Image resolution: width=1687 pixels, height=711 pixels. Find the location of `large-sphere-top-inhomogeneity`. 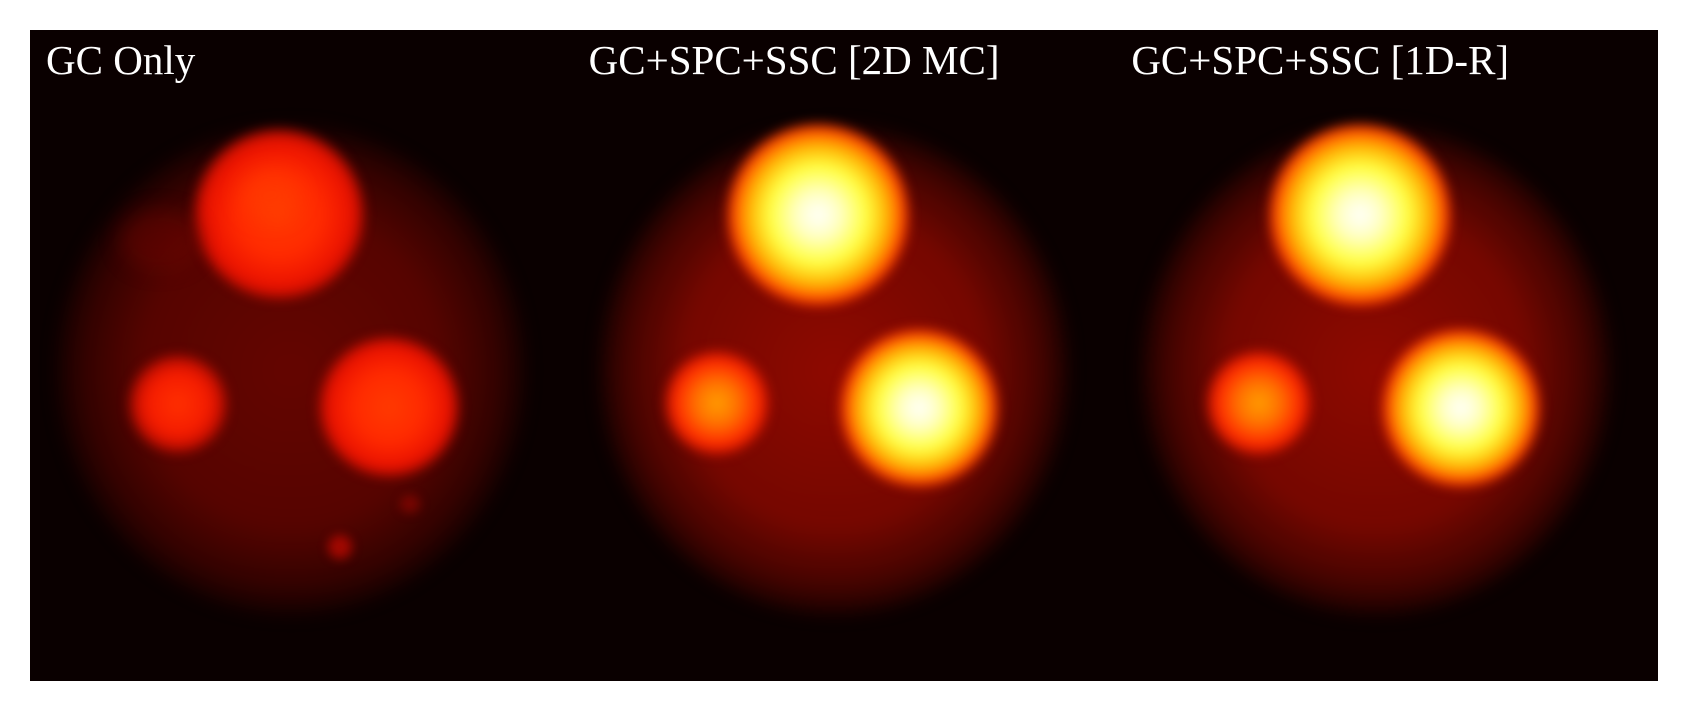

large-sphere-top-inhomogeneity is located at coordinates (270, 195).